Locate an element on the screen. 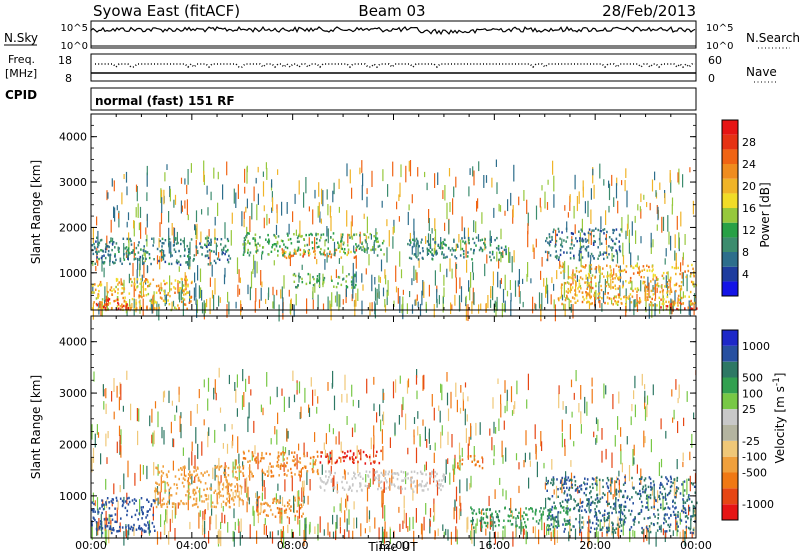 This screenshot has height=554, width=800. heatmap-region-4-cell is located at coordinates (107, 300).